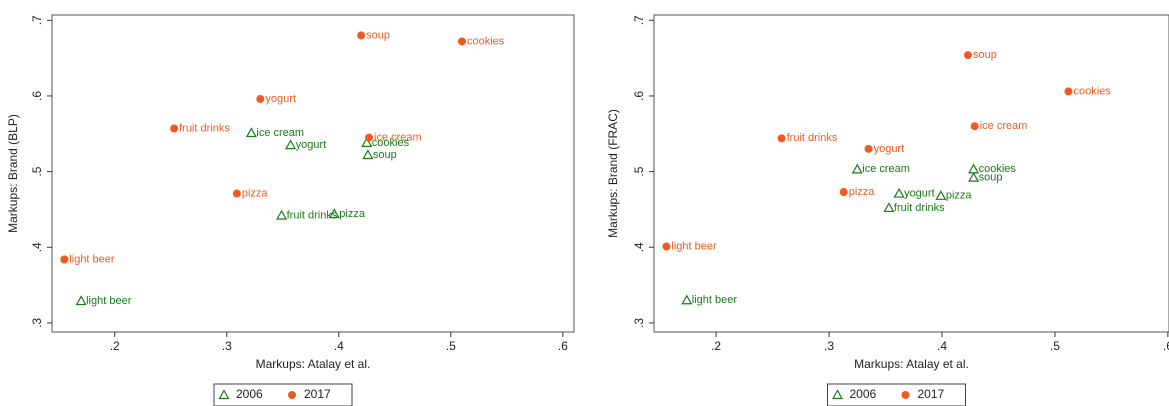  What do you see at coordinates (13, 173) in the screenshot?
I see `y-axis-title: Markups: Brand (BLP)` at bounding box center [13, 173].